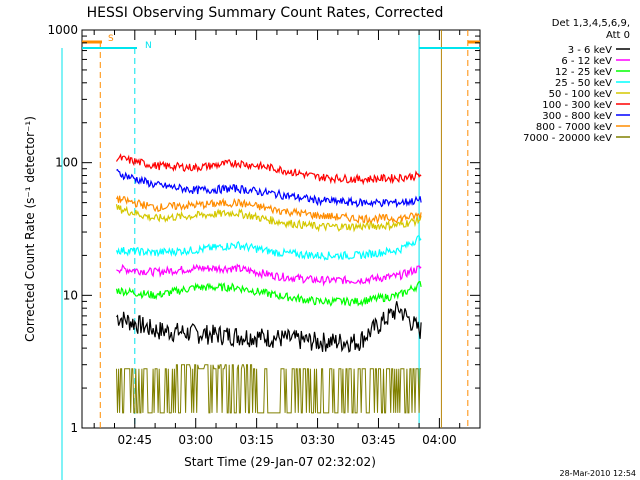 This screenshot has width=640, height=480. What do you see at coordinates (70, 295) in the screenshot?
I see `y-tick-label: 10` at bounding box center [70, 295].